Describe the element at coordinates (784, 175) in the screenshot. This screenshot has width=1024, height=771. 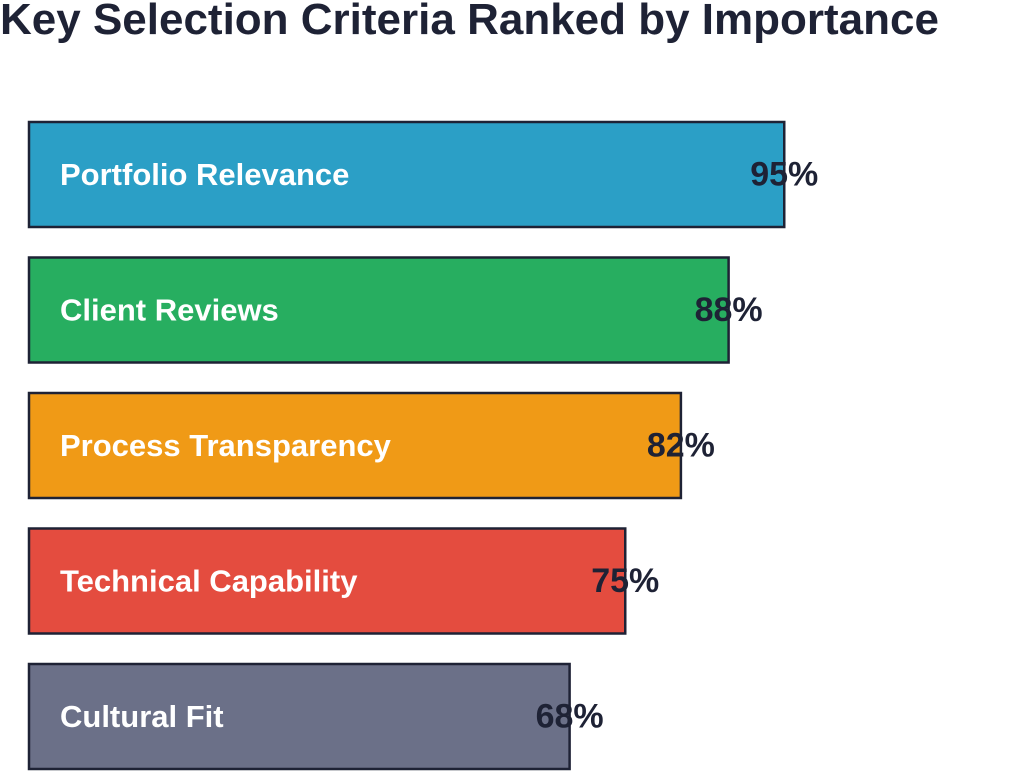
I see `bar-value-label: 95%` at that location.